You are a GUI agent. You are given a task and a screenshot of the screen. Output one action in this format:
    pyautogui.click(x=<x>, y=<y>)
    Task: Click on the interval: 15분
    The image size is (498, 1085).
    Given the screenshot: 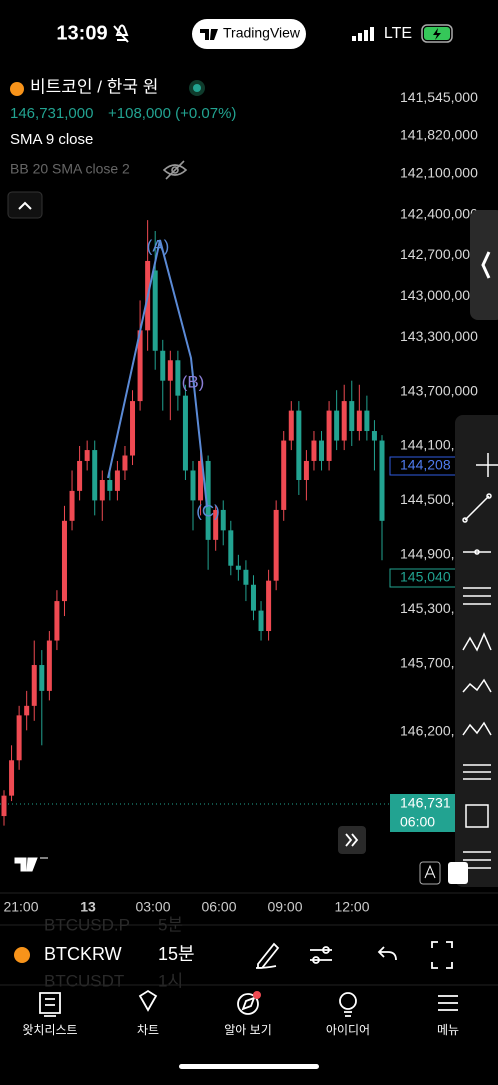 What is the action you would take?
    pyautogui.click(x=176, y=954)
    